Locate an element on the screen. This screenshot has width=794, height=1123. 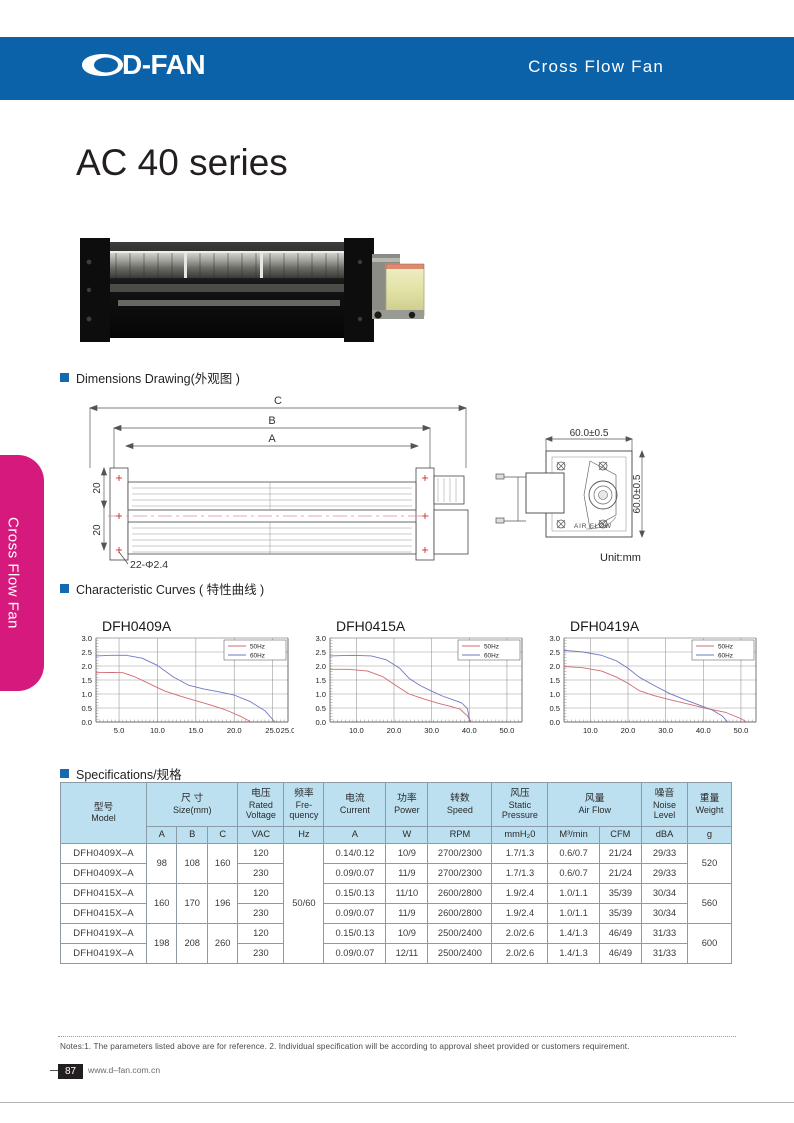
unit-dba: dBA is located at coordinates (664, 835).